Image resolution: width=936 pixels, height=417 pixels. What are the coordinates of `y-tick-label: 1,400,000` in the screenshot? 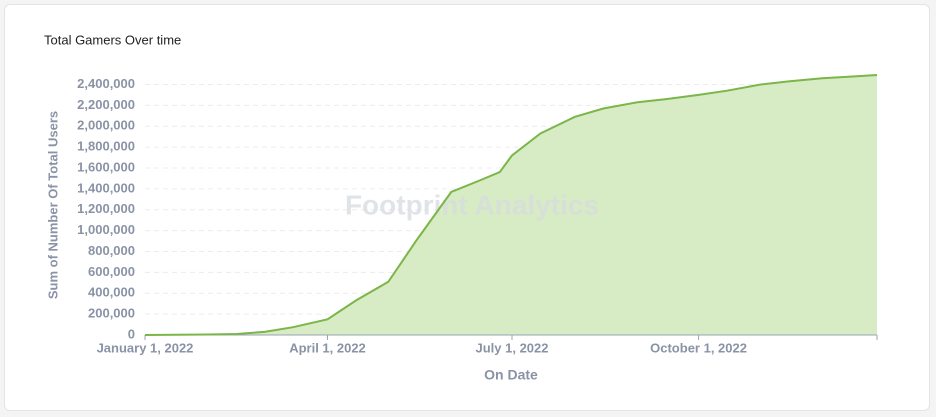 It's located at (106, 187).